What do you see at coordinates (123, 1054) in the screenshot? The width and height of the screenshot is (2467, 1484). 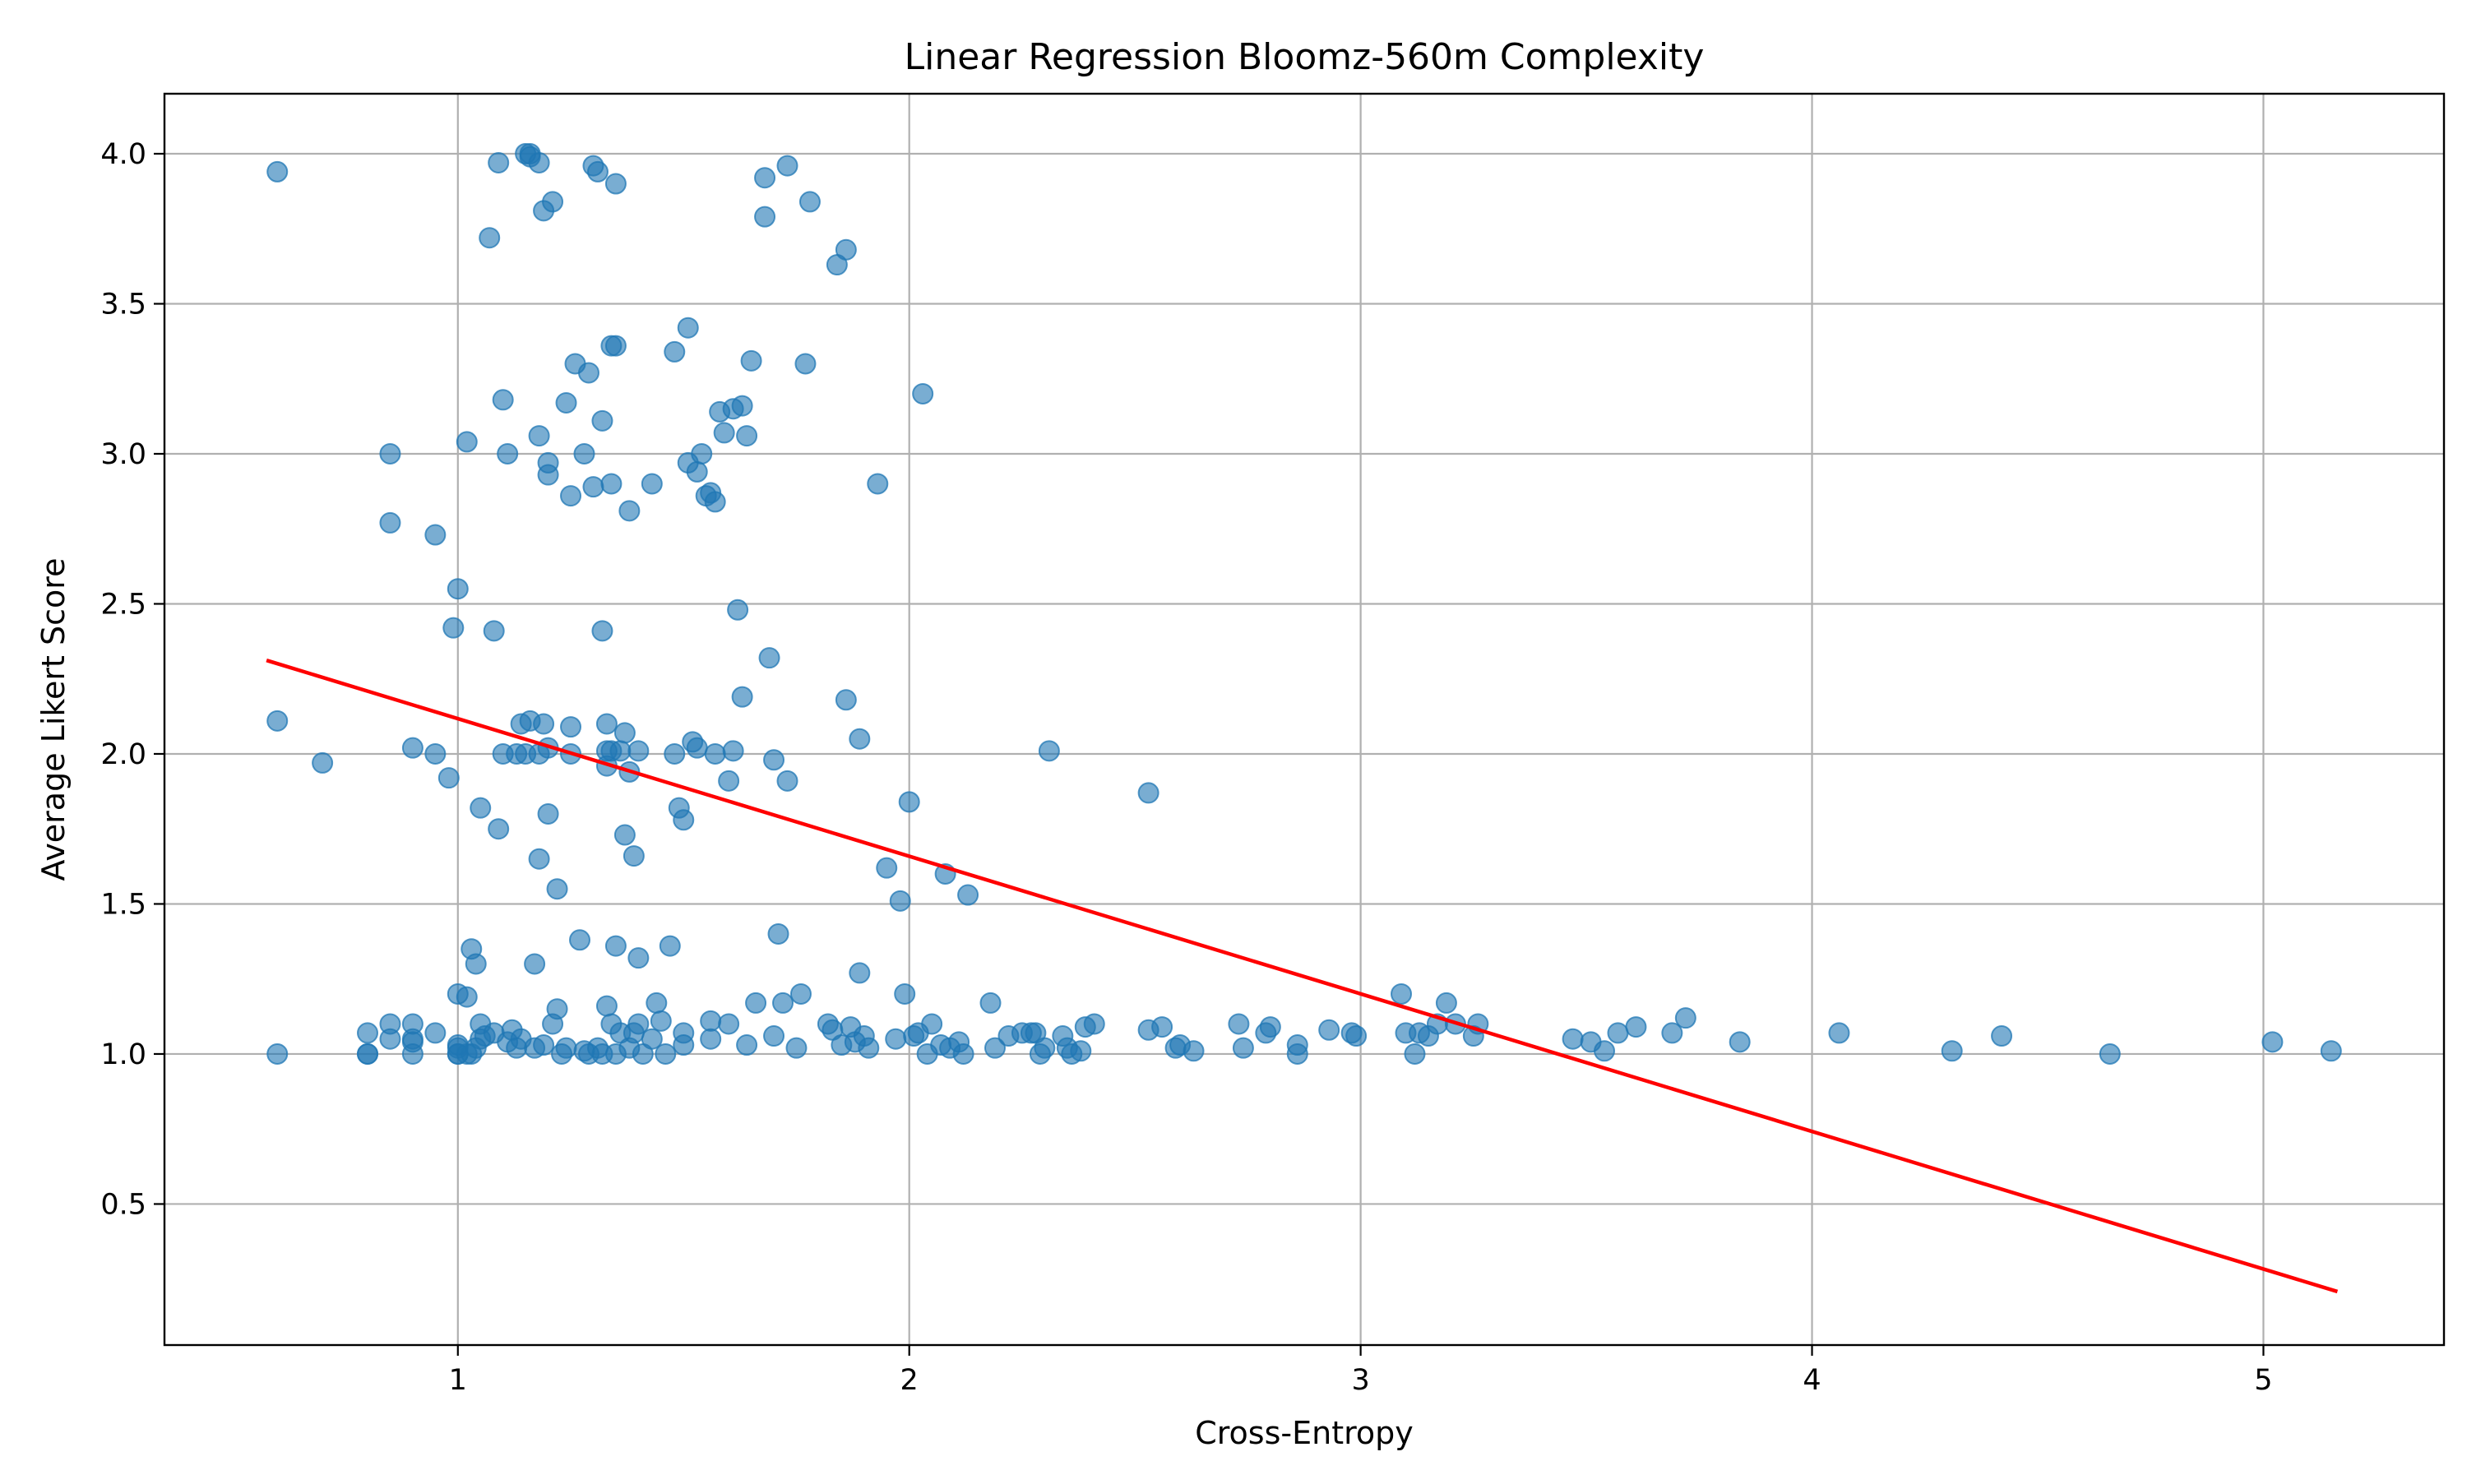 I see `y-tick-label: 1.0` at bounding box center [123, 1054].